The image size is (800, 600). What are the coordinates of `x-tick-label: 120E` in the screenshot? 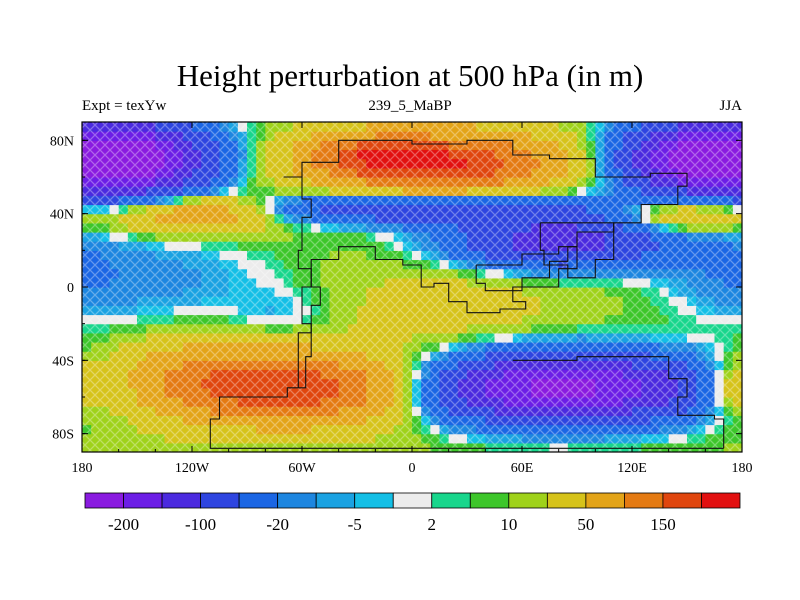 It's located at (632, 468).